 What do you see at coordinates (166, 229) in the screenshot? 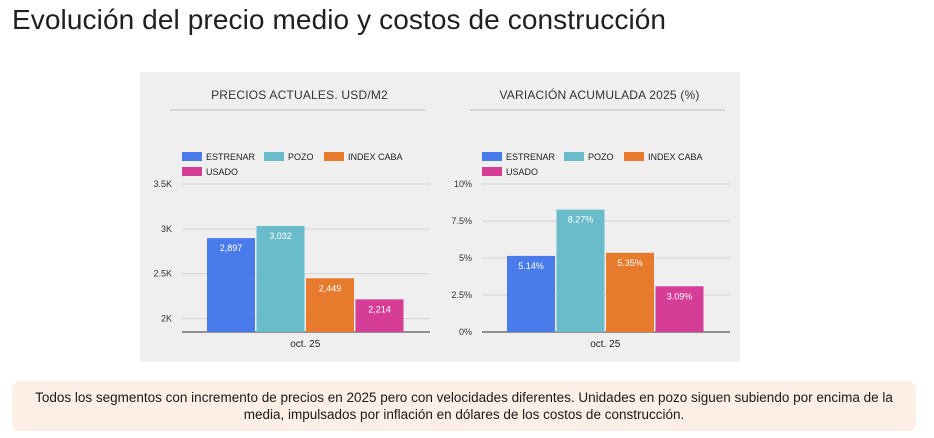
I see `y-tick-label: 3K` at bounding box center [166, 229].